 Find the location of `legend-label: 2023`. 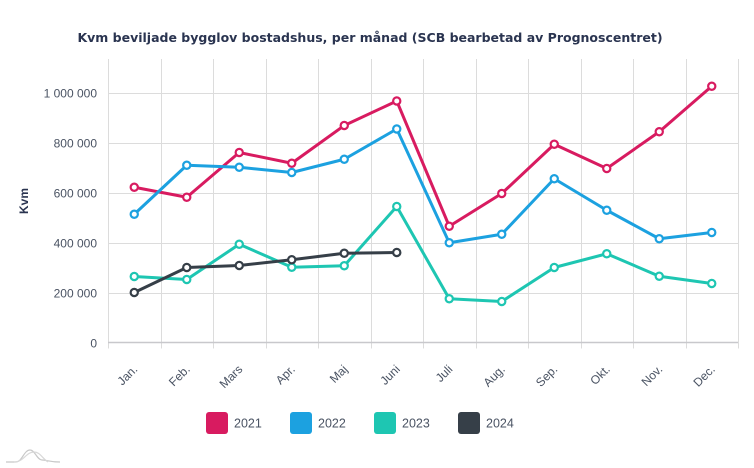

legend-label: 2023 is located at coordinates (416, 424).